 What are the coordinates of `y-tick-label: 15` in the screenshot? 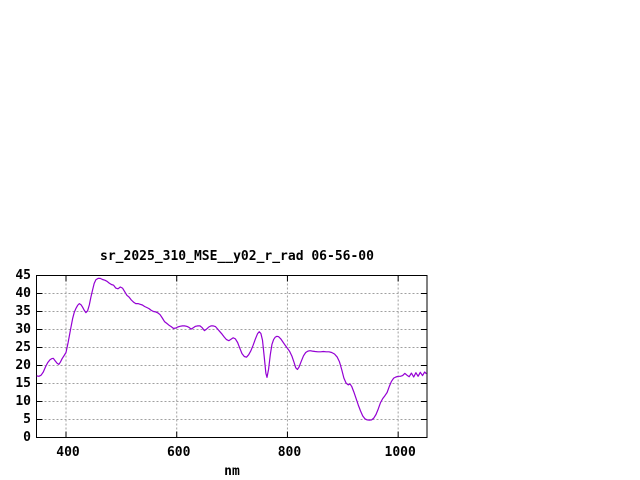 It's located at (23, 383).